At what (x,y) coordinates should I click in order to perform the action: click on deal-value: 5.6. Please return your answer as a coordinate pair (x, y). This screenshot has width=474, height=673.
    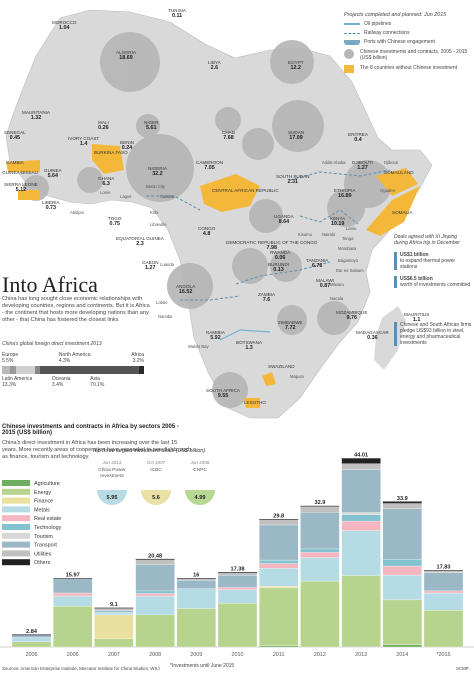
    Looking at the image, I should click on (156, 498).